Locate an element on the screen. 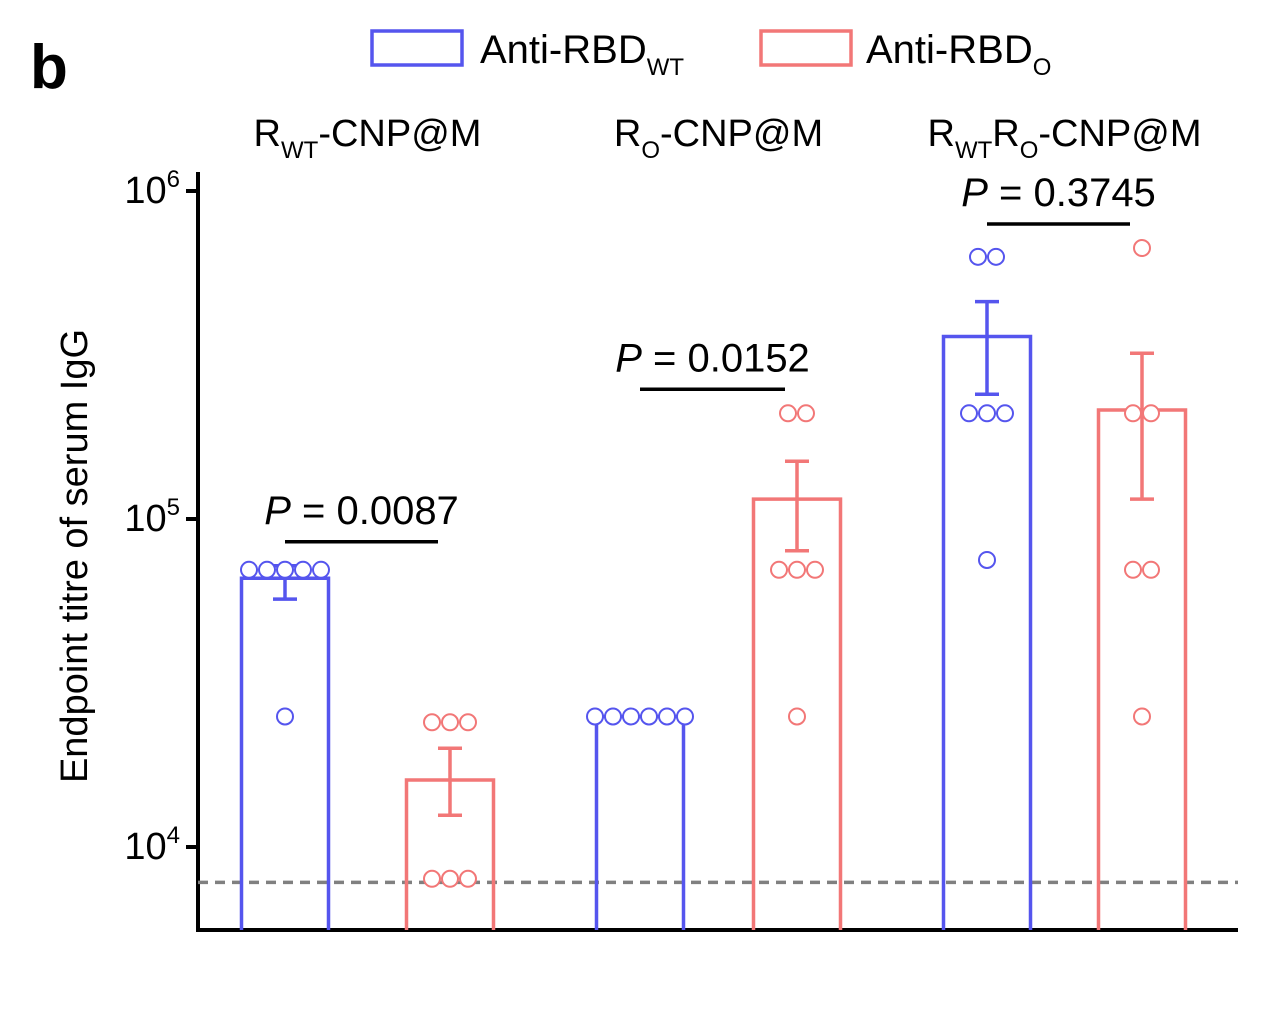 Image resolution: width=1274 pixels, height=1014 pixels. y-tick-label: 10⁶ is located at coordinates (152, 189).